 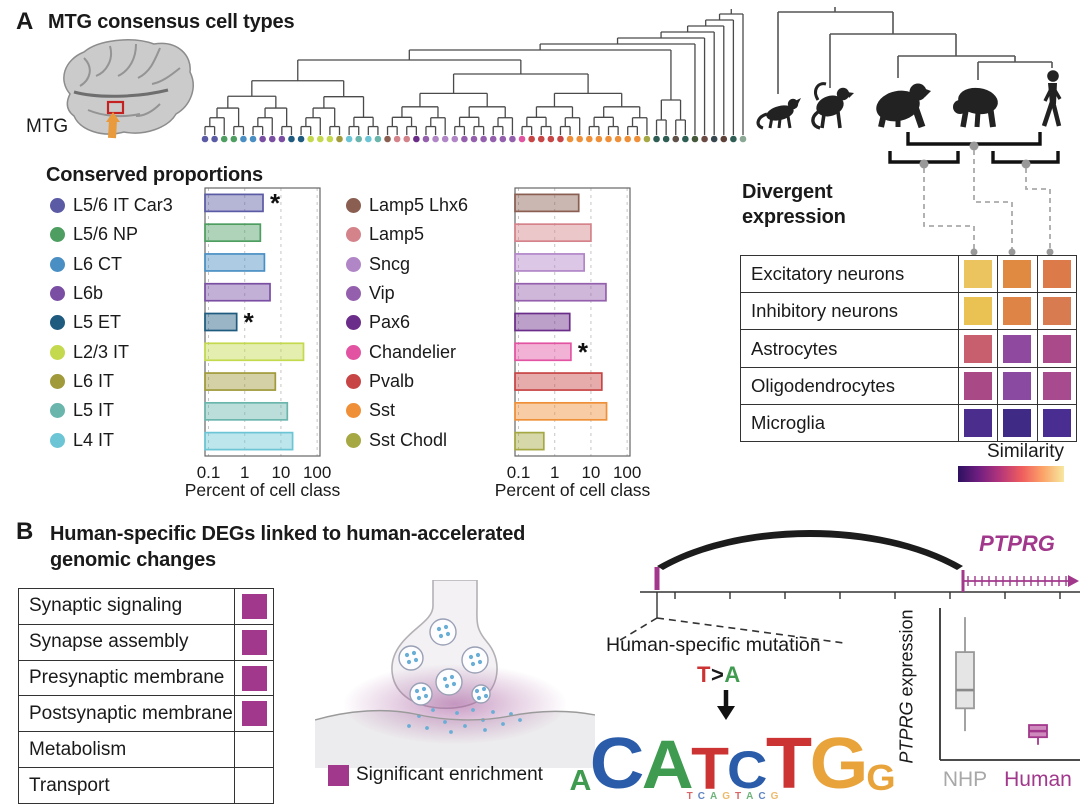 I want to click on heatmap-row-Microglia: Microglia, so click(x=908, y=423).